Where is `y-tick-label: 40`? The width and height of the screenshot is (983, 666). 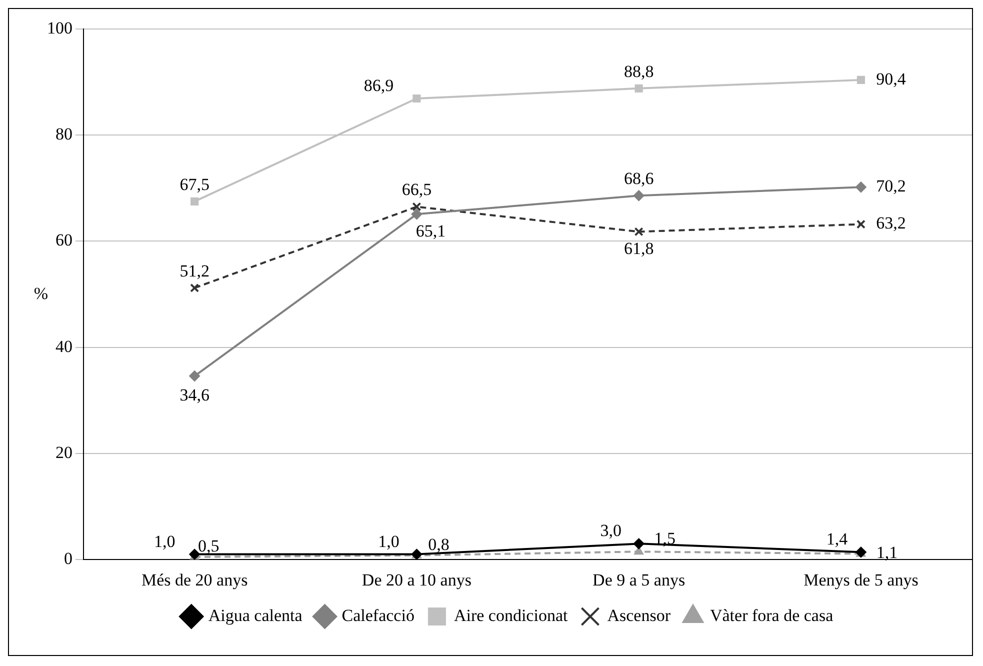
y-tick-label: 40 is located at coordinates (64, 346).